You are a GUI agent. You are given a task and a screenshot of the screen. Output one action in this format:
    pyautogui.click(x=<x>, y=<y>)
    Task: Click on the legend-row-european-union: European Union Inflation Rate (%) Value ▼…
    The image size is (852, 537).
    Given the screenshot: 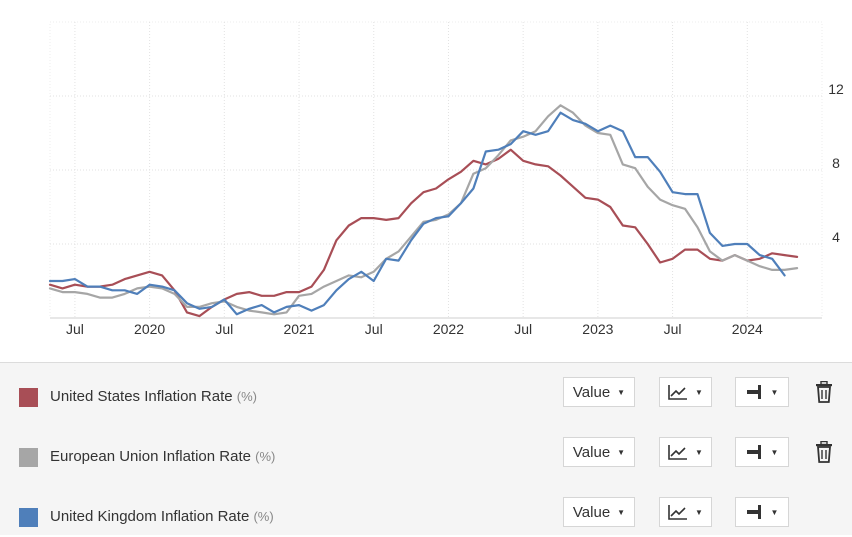 What is the action you would take?
    pyautogui.click(x=426, y=457)
    